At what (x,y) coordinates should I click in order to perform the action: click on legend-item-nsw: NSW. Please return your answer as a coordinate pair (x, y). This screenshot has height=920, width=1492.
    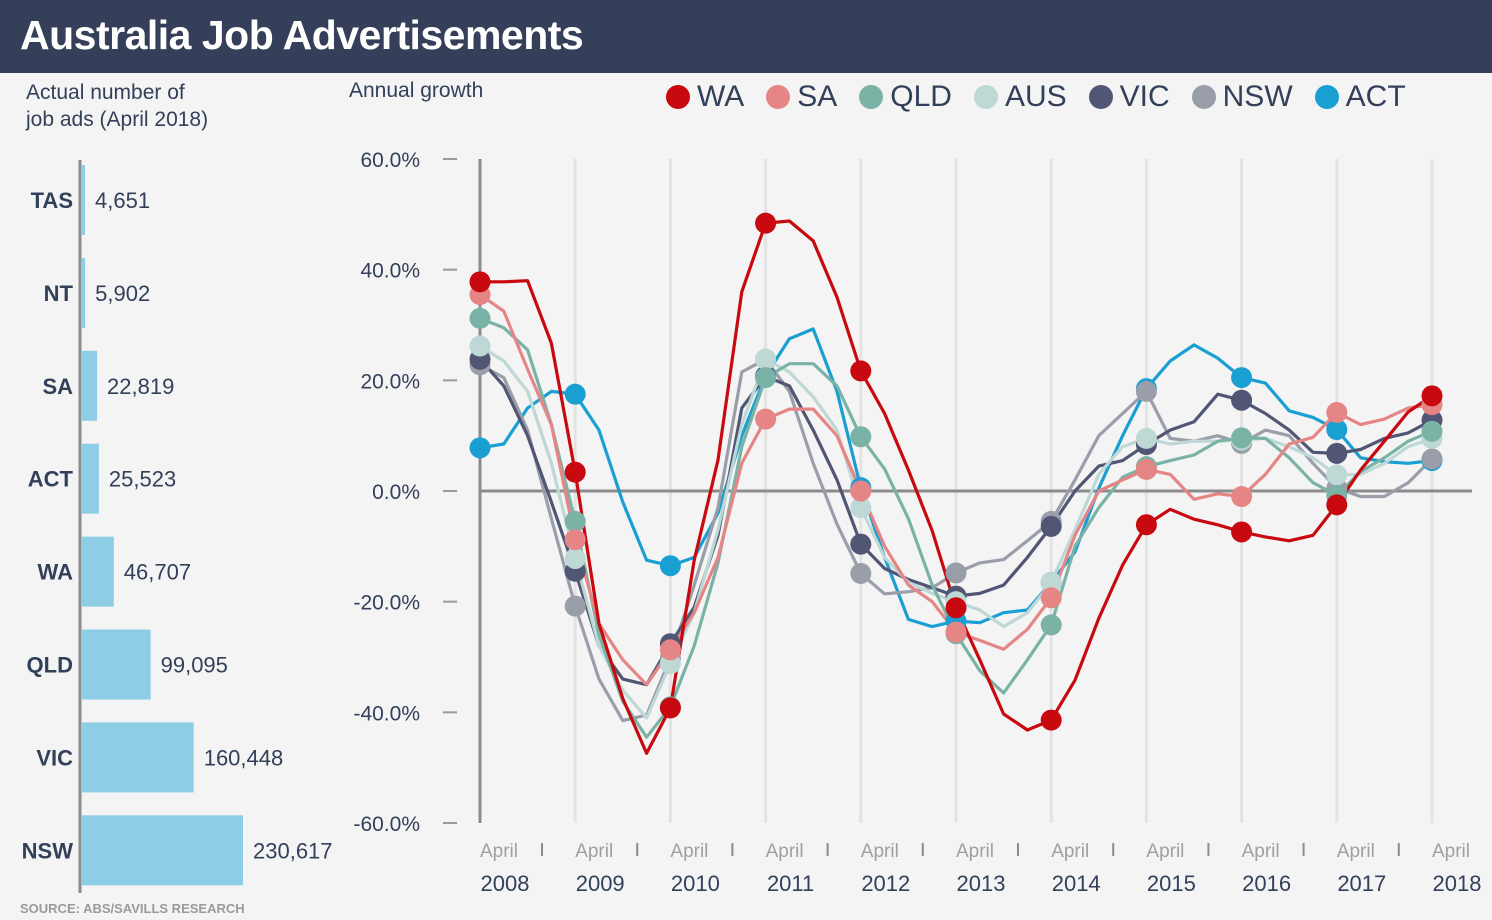
    Looking at the image, I should click on (1242, 97).